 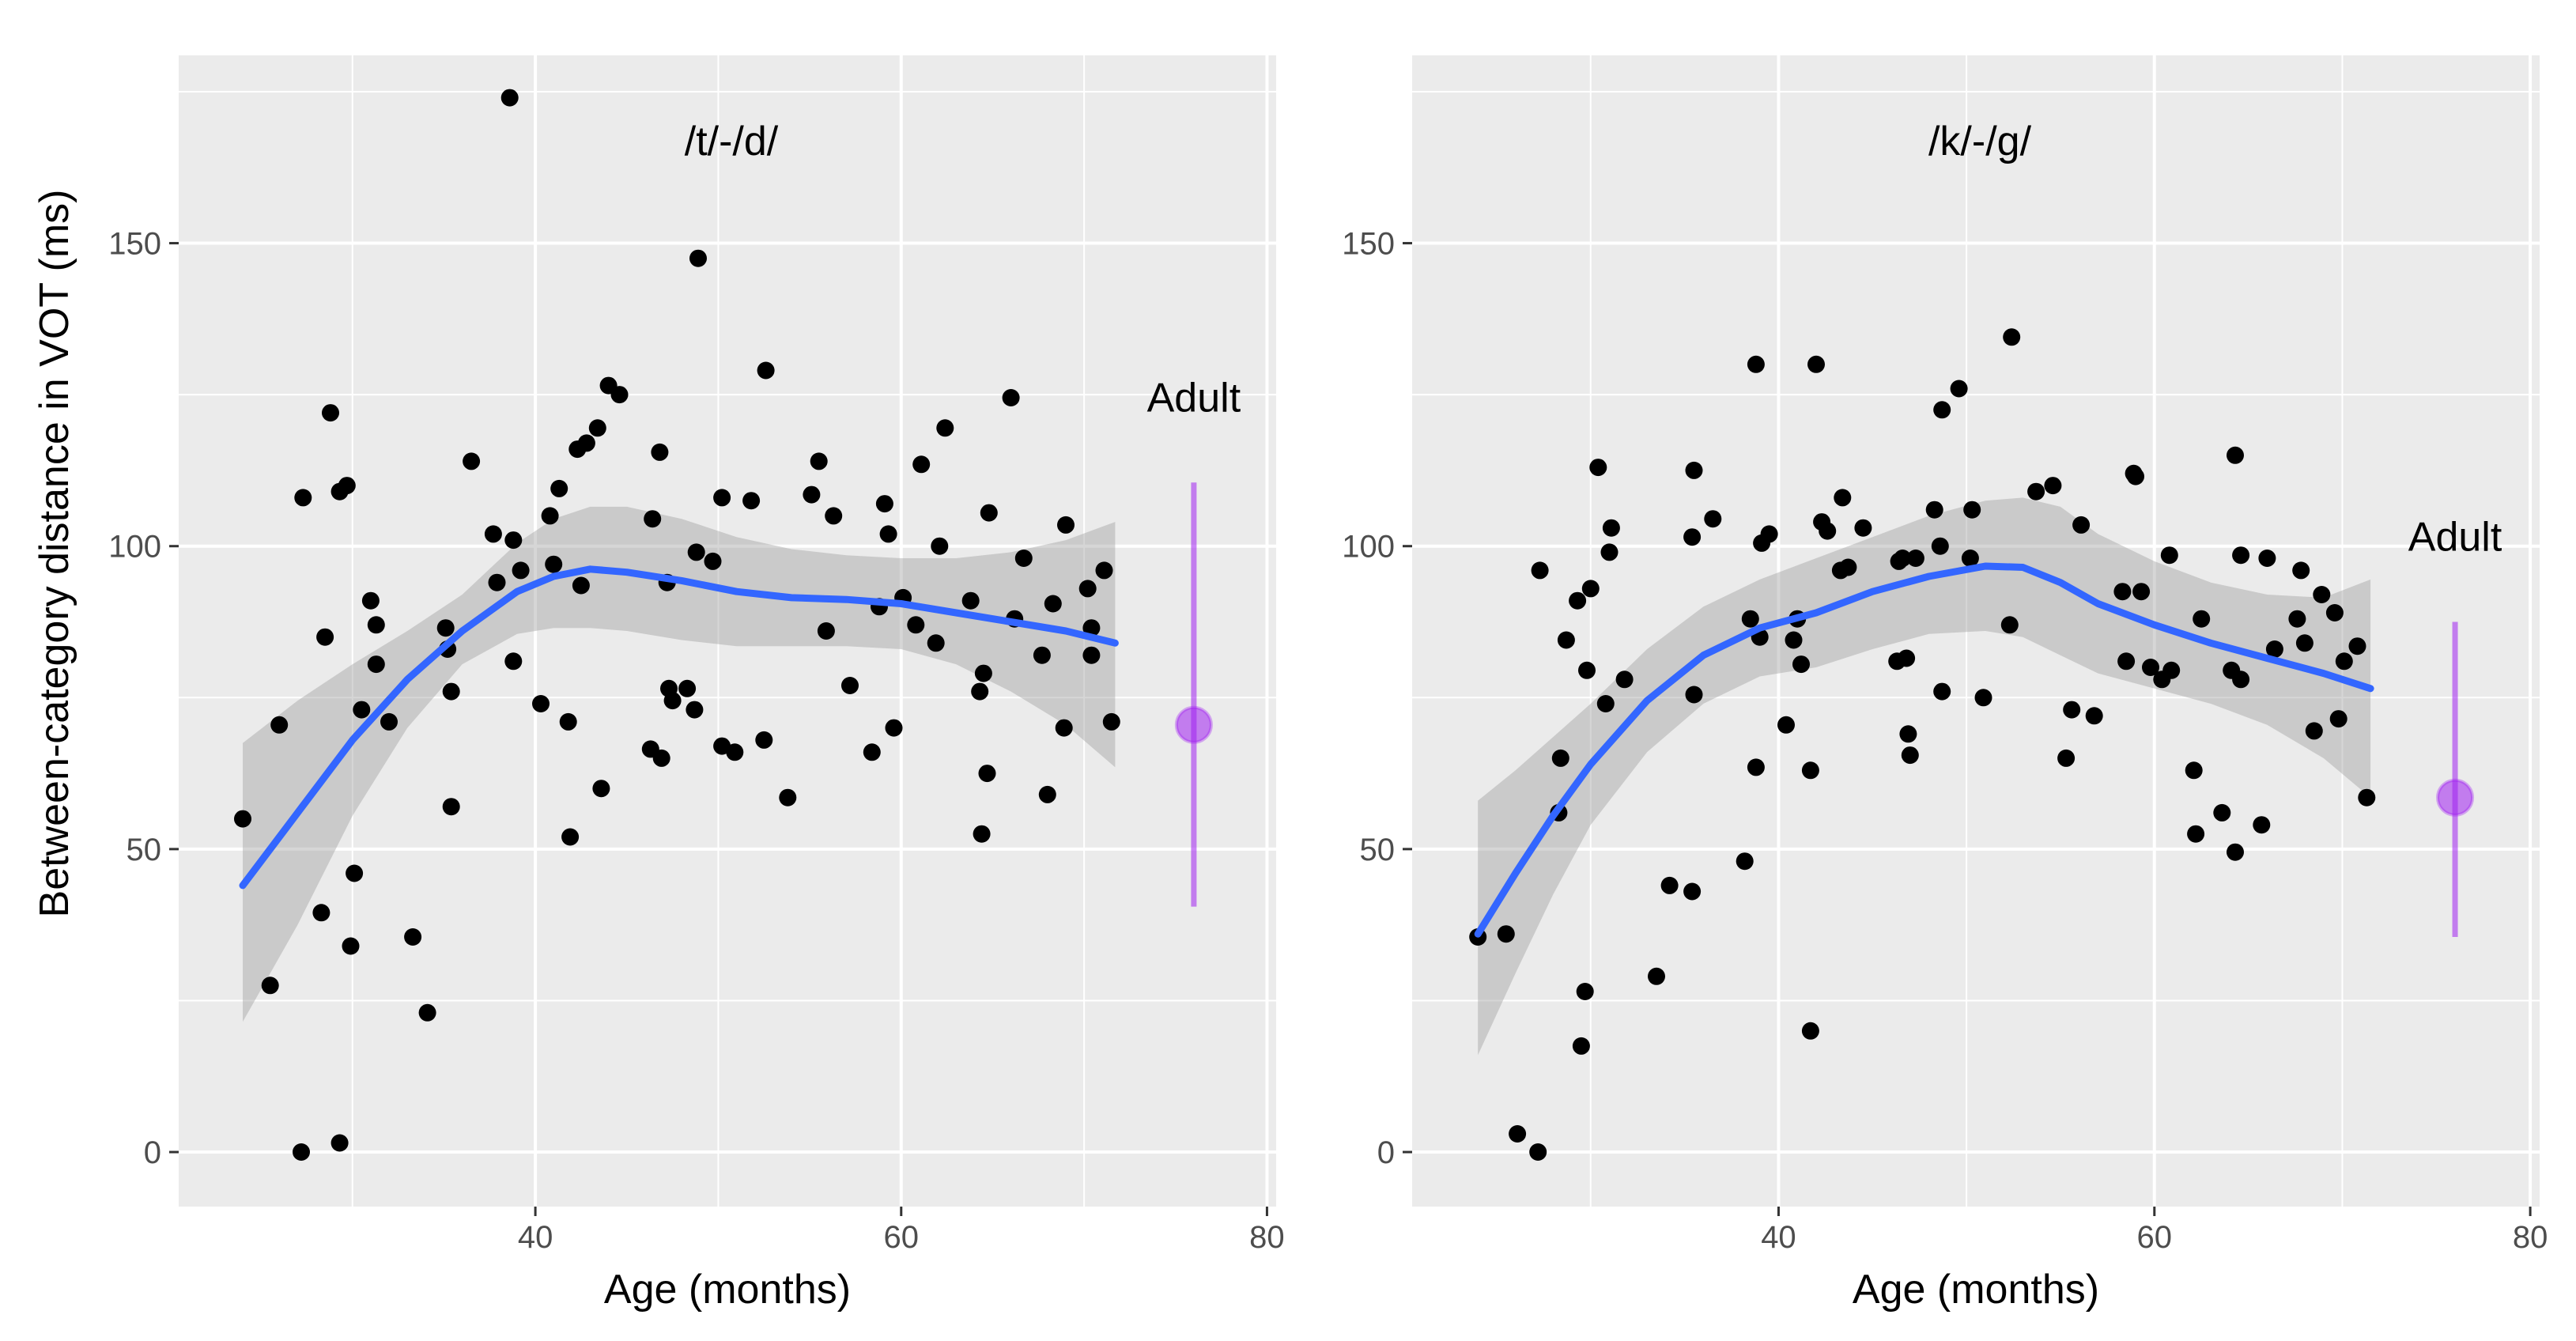 I want to click on x-tick-label: 60, so click(x=2155, y=1238).